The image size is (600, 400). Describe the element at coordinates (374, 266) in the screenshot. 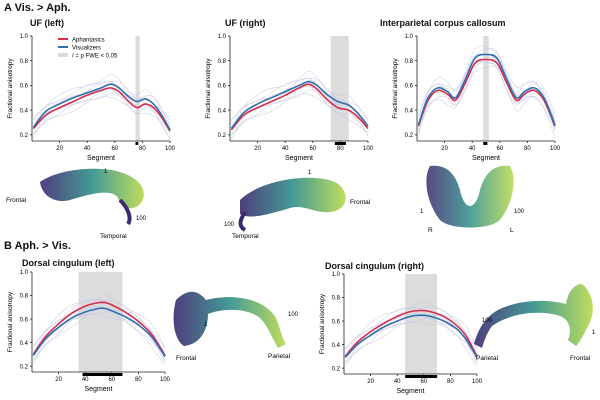

I see `title-cing-right: Dorsal cingulum (right)` at that location.